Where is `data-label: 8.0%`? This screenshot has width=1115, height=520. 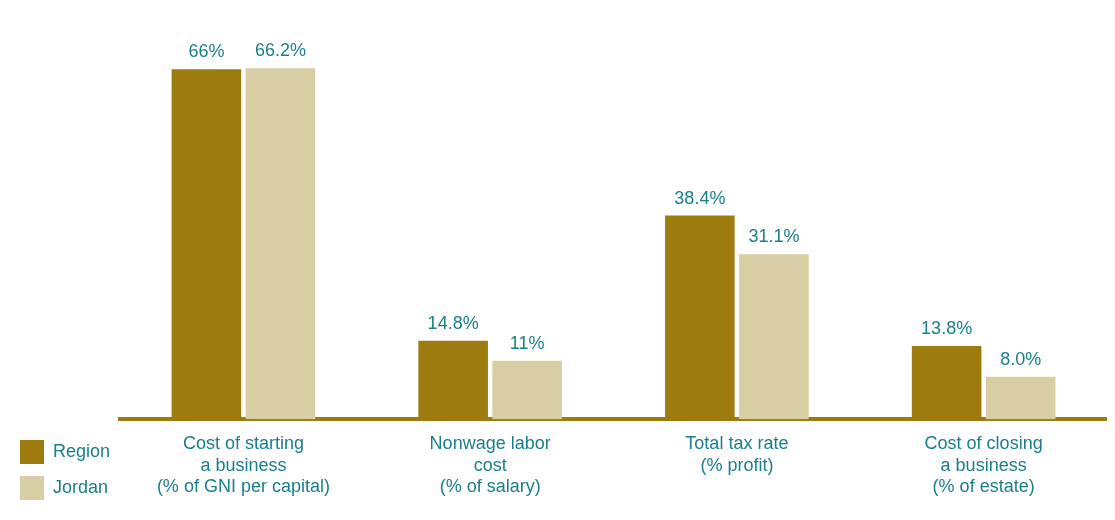 data-label: 8.0% is located at coordinates (1021, 358).